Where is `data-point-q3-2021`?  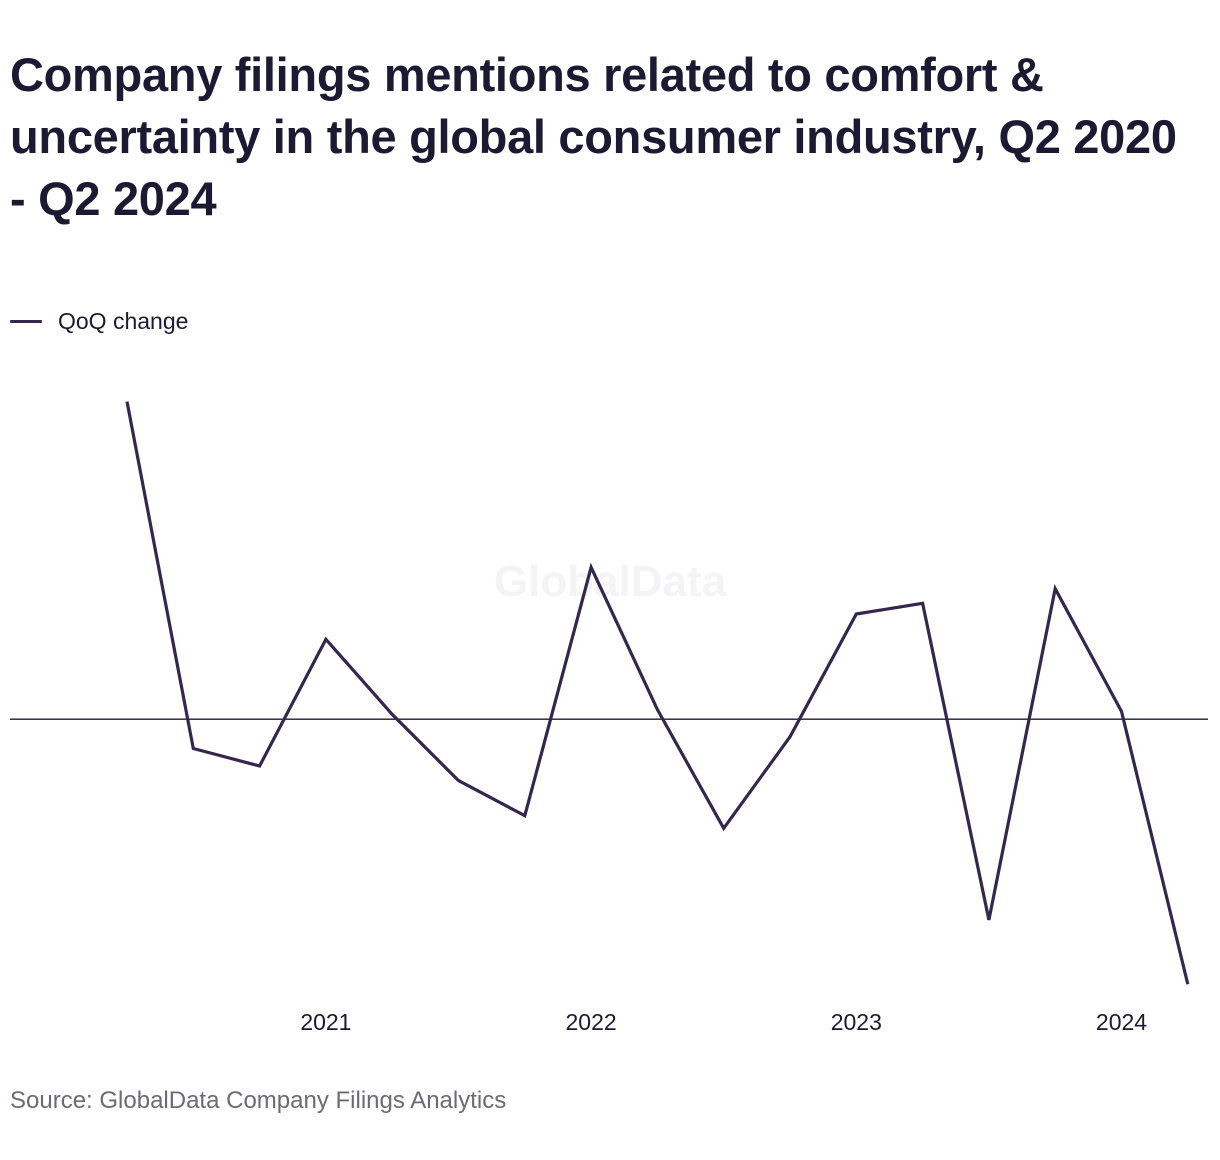 data-point-q3-2021 is located at coordinates (459, 781).